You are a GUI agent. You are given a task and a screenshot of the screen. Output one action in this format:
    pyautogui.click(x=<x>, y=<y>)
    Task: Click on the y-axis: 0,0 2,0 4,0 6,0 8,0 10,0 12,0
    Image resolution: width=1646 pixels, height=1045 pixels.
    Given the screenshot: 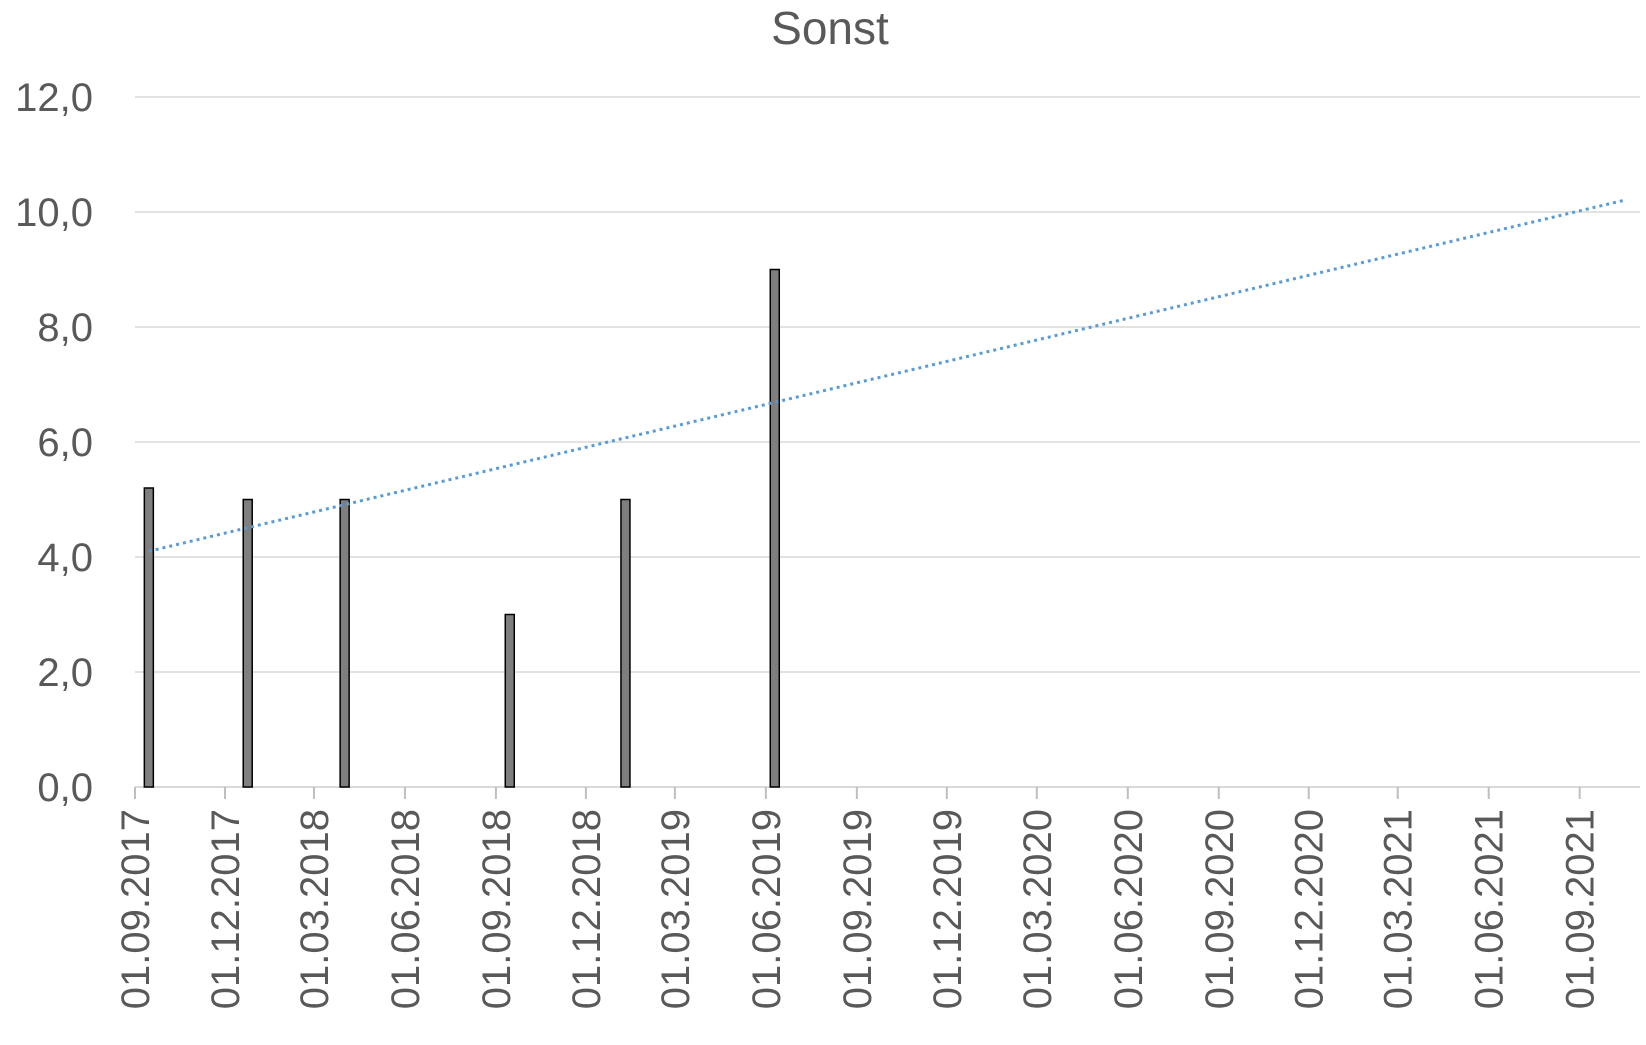 What is the action you would take?
    pyautogui.click(x=54, y=443)
    